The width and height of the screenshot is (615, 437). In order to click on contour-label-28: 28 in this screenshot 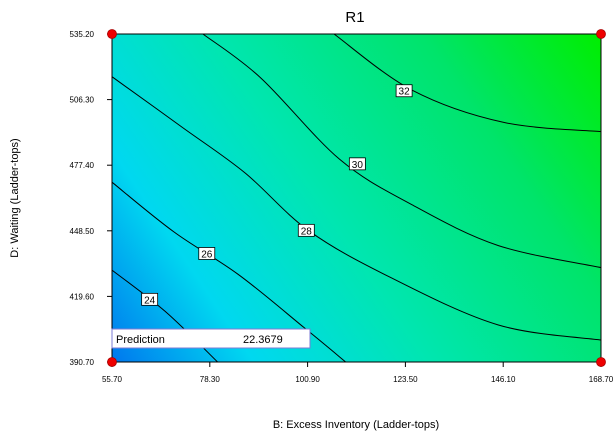, I will do `click(306, 230)`.